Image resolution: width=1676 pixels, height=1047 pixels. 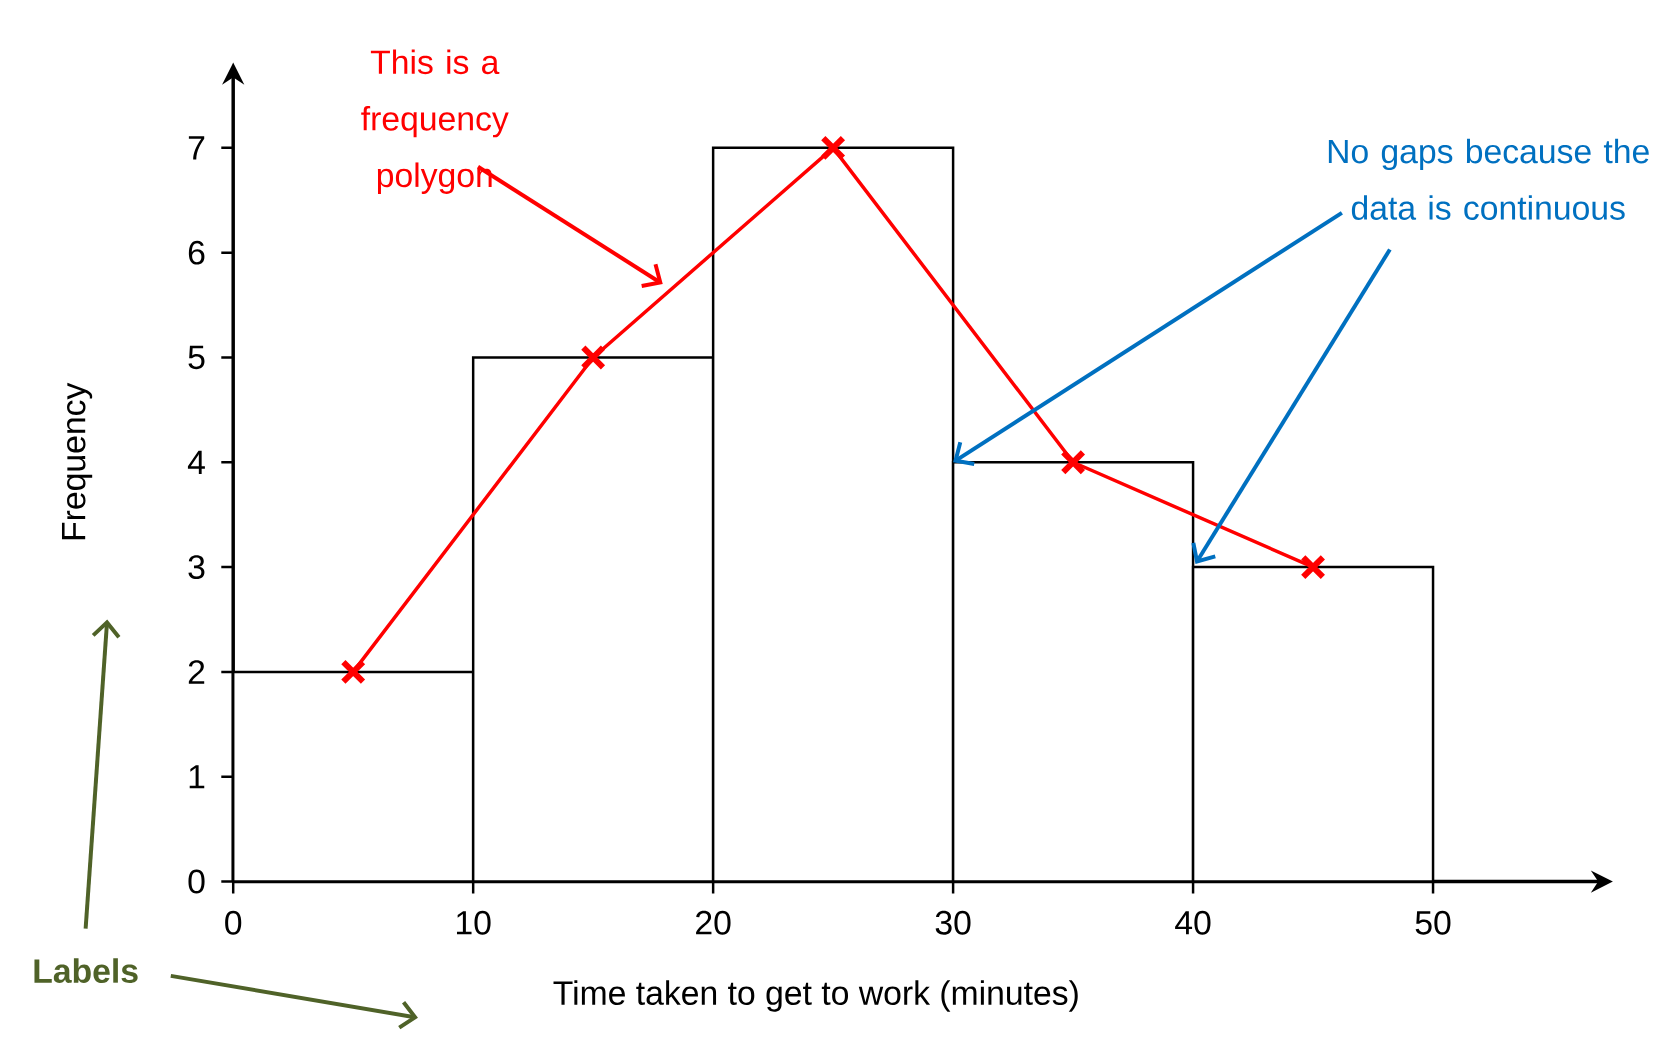 I want to click on y-tick-label: 3, so click(x=196, y=567).